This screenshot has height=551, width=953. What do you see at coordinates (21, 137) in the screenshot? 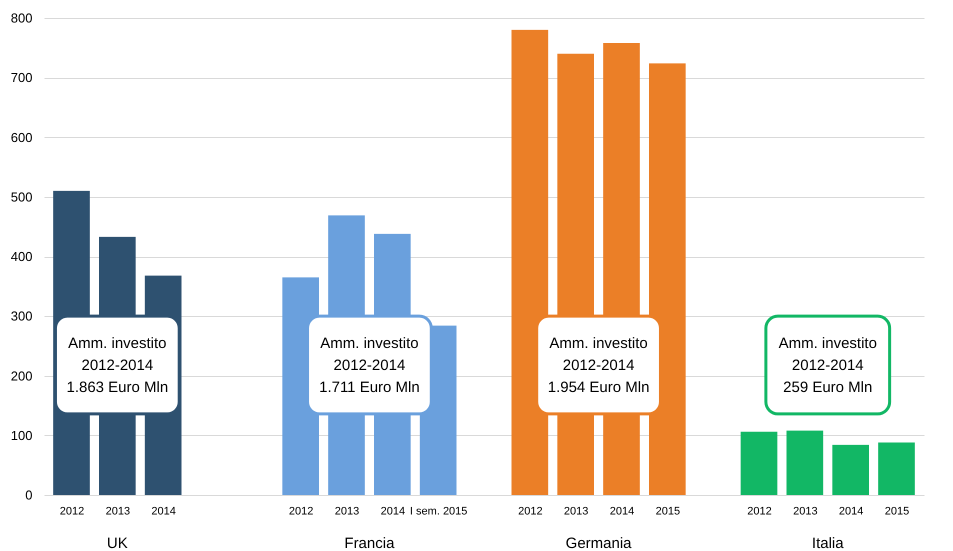
I see `y-tick-label: 600` at bounding box center [21, 137].